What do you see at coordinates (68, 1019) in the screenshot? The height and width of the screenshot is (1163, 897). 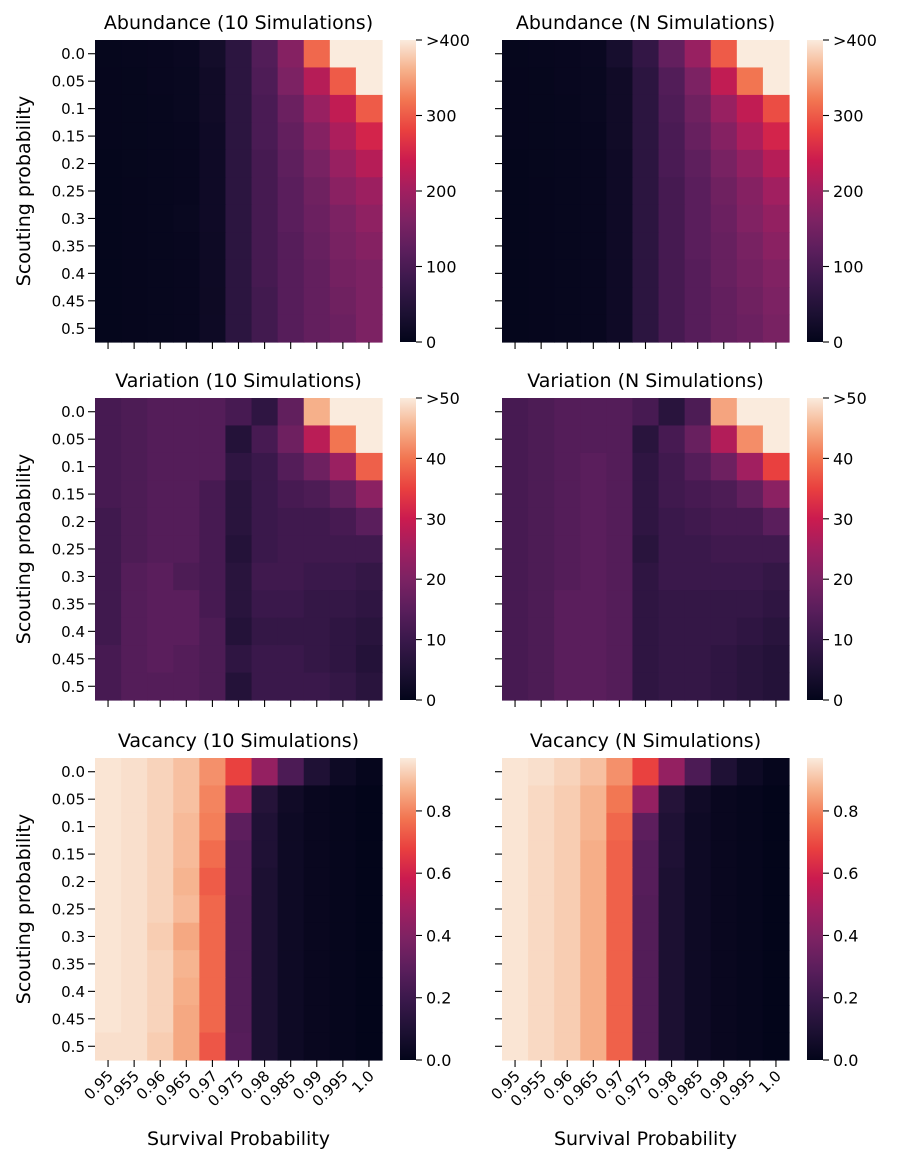 I see `y-tick-label: 0.45` at bounding box center [68, 1019].